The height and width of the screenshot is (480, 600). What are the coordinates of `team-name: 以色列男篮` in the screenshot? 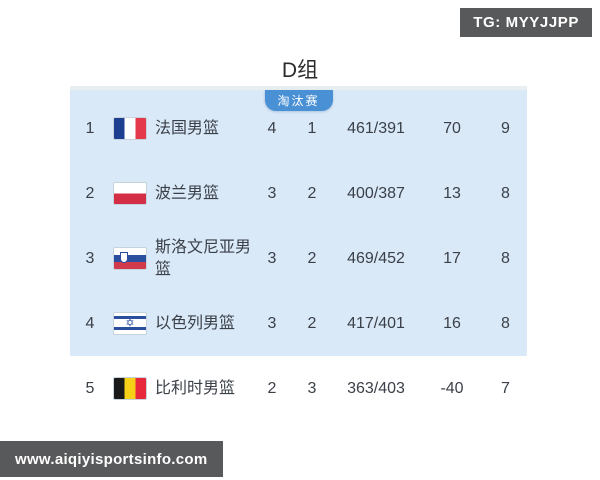 It's located at (195, 323).